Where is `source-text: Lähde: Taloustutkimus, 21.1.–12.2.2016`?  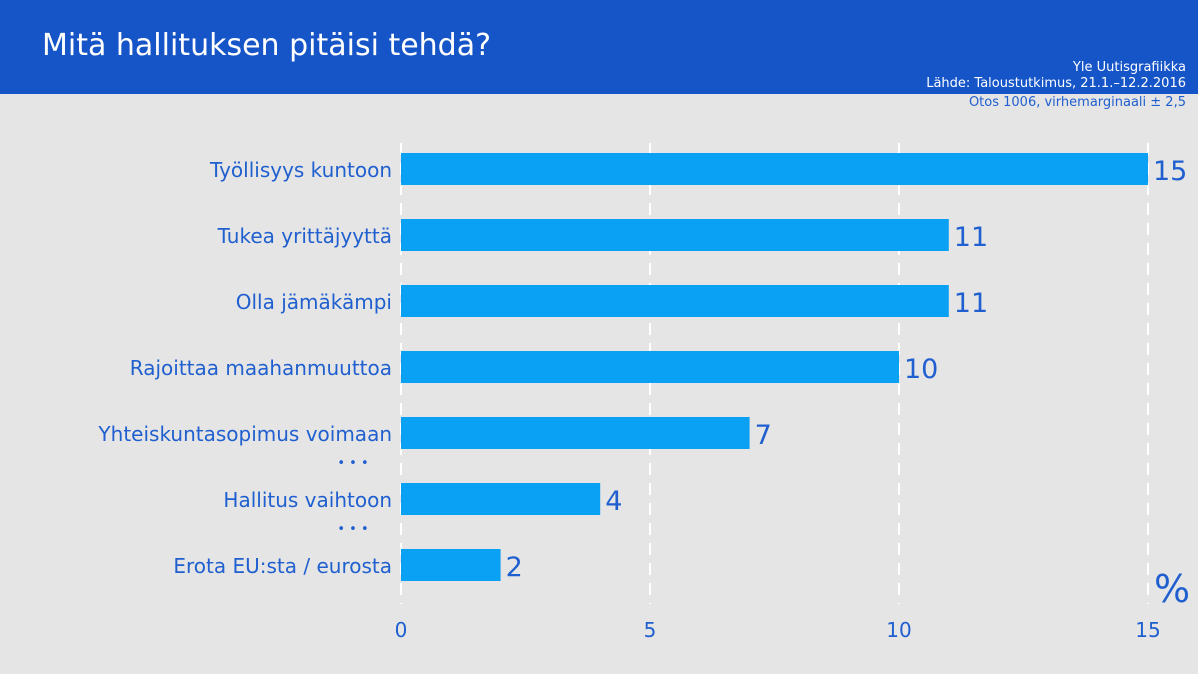
source-text: Lähde: Taloustutkimus, 21.1.–12.2.2016 is located at coordinates (1056, 83).